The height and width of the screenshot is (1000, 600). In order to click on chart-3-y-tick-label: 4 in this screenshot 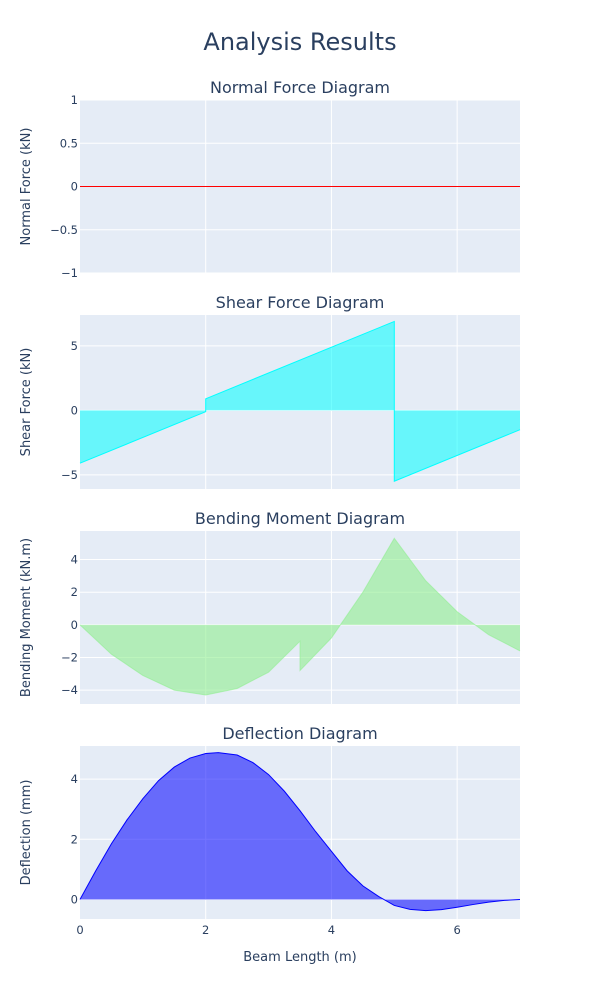, I will do `click(74, 560)`.